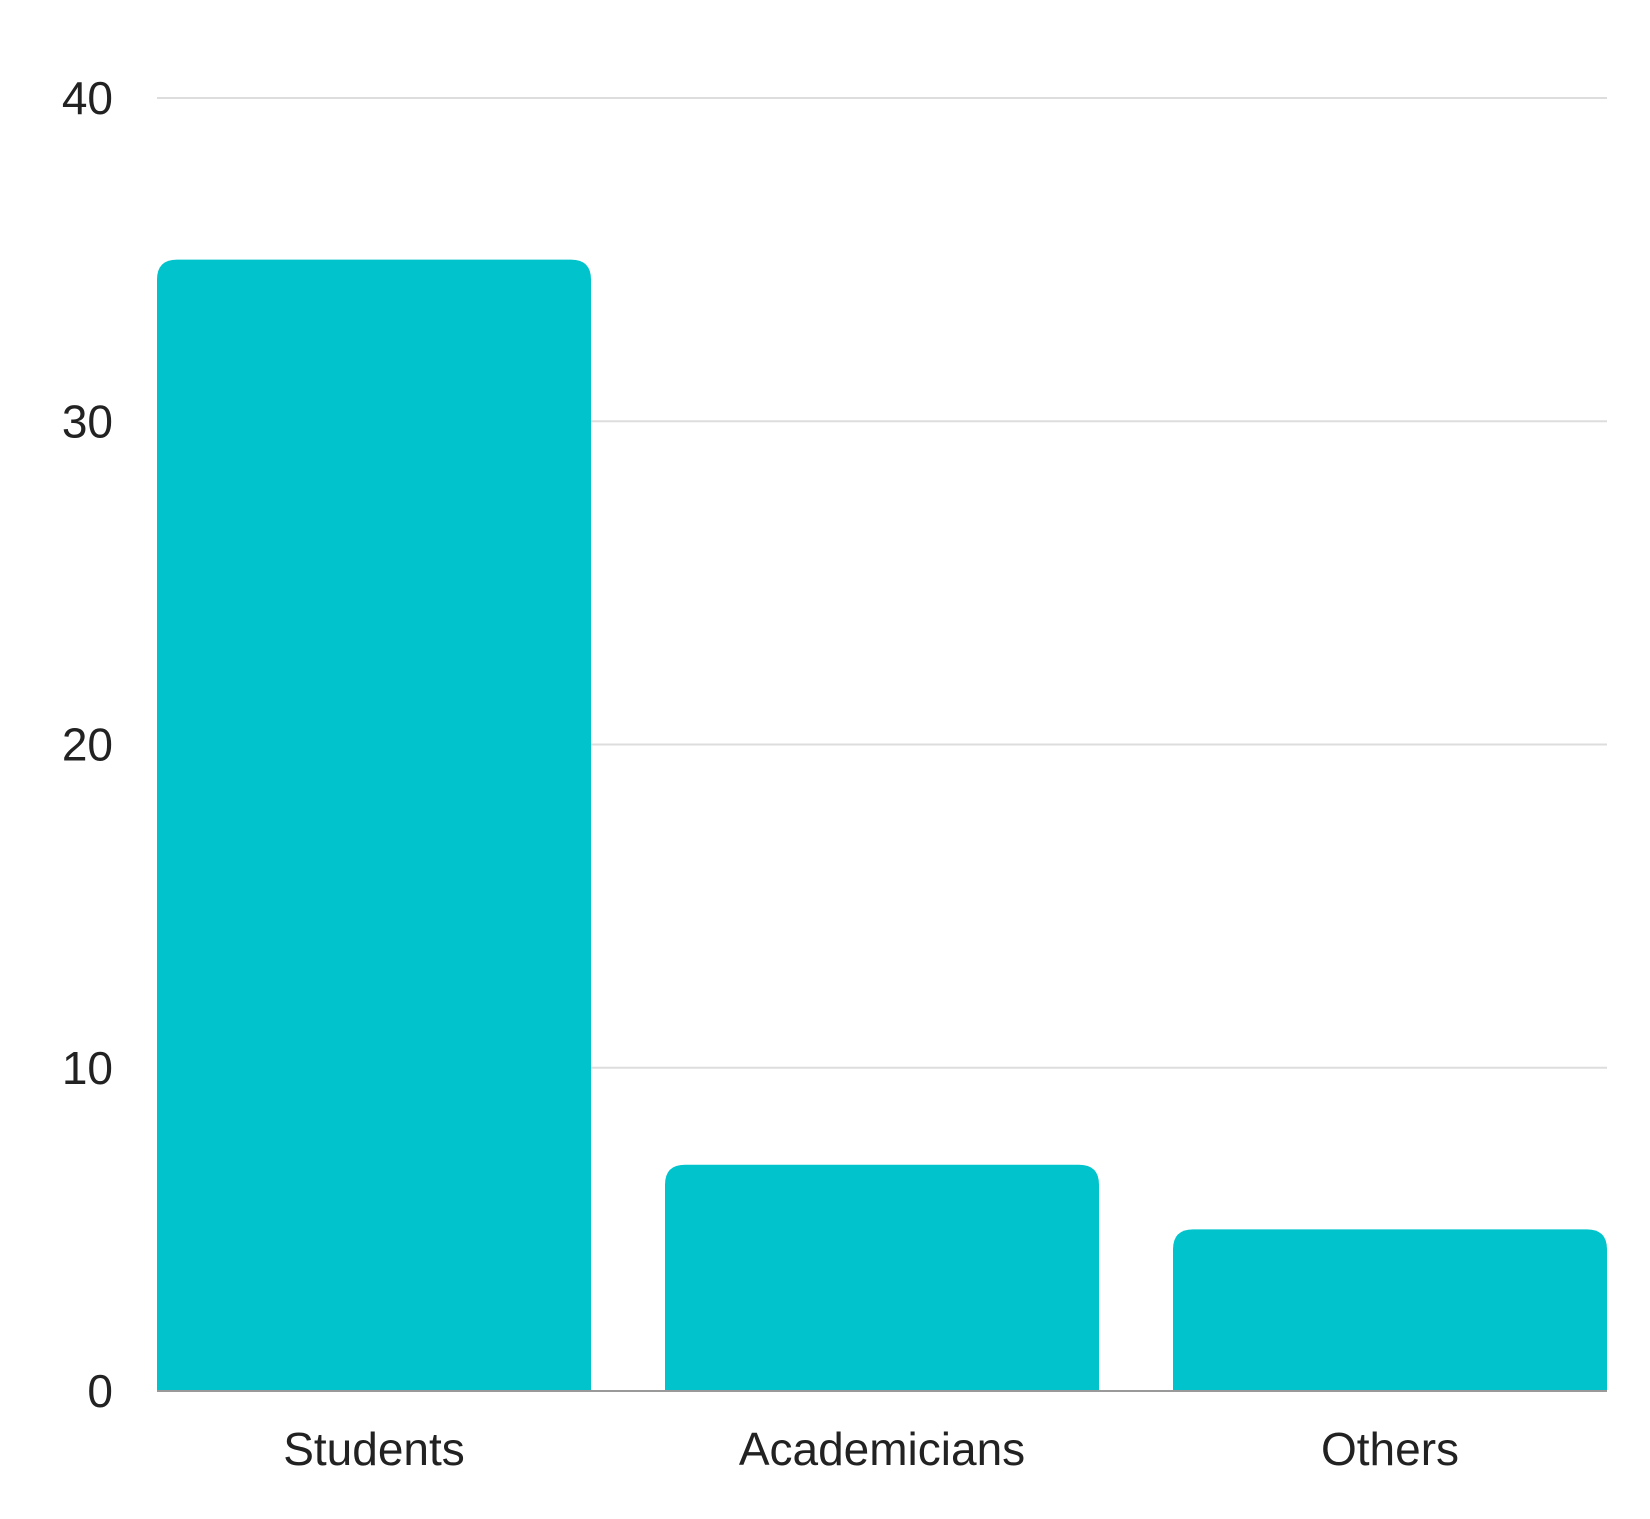 The image size is (1650, 1519). What do you see at coordinates (87, 98) in the screenshot?
I see `y-tick-label: 40` at bounding box center [87, 98].